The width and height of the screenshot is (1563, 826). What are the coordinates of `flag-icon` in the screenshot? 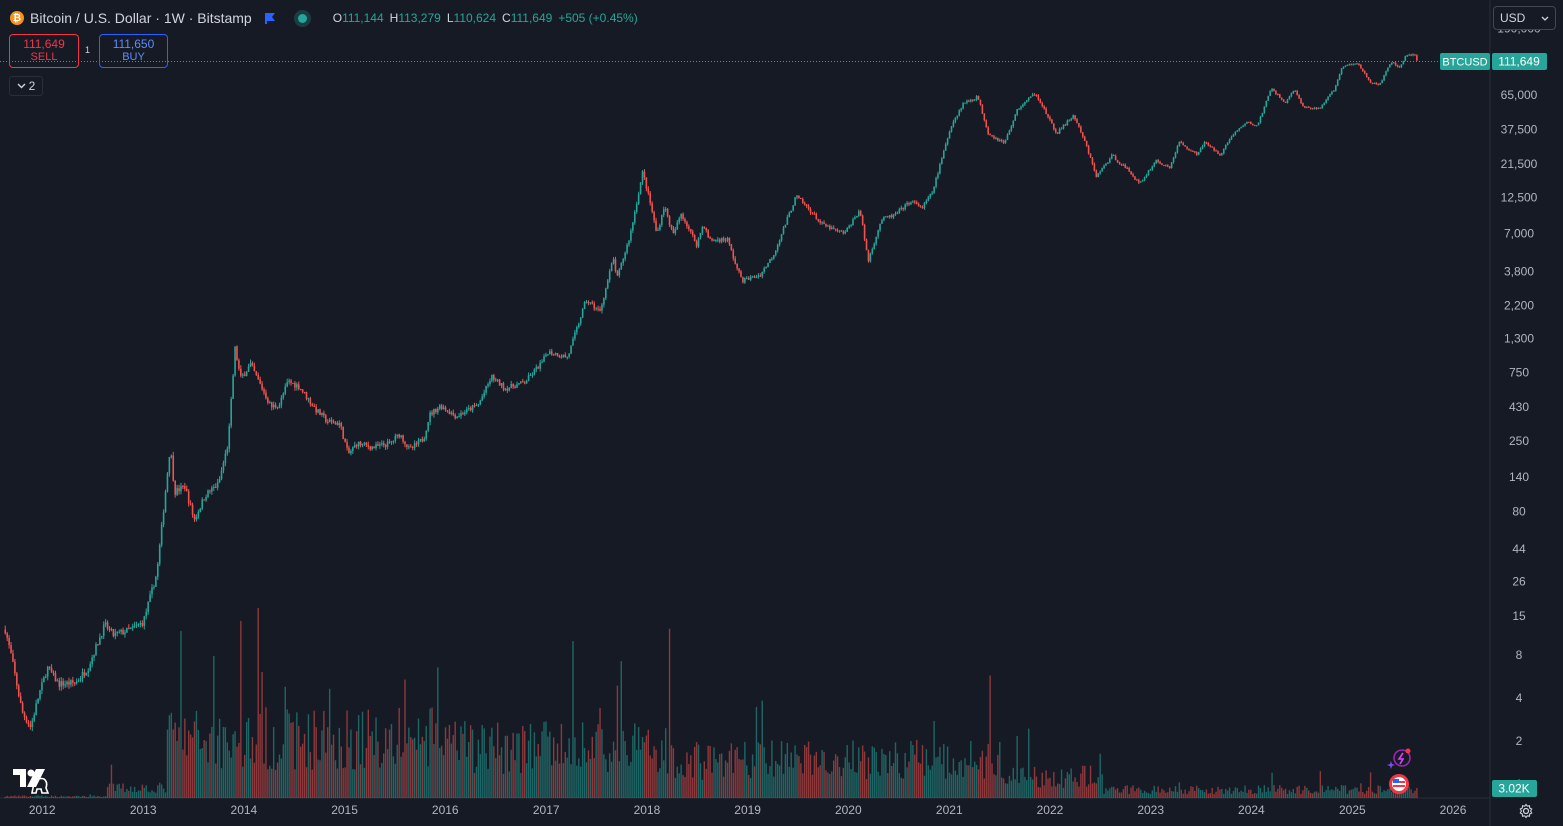 It's located at (270, 18).